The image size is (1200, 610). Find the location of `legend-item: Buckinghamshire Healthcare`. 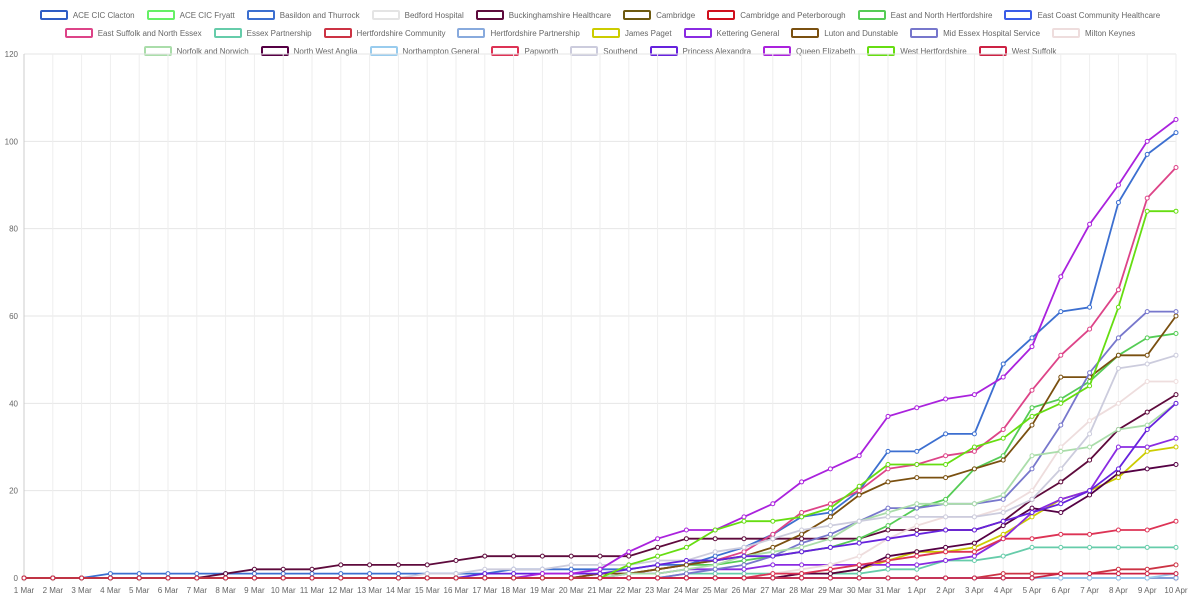

legend-item: Buckinghamshire Healthcare is located at coordinates (543, 15).